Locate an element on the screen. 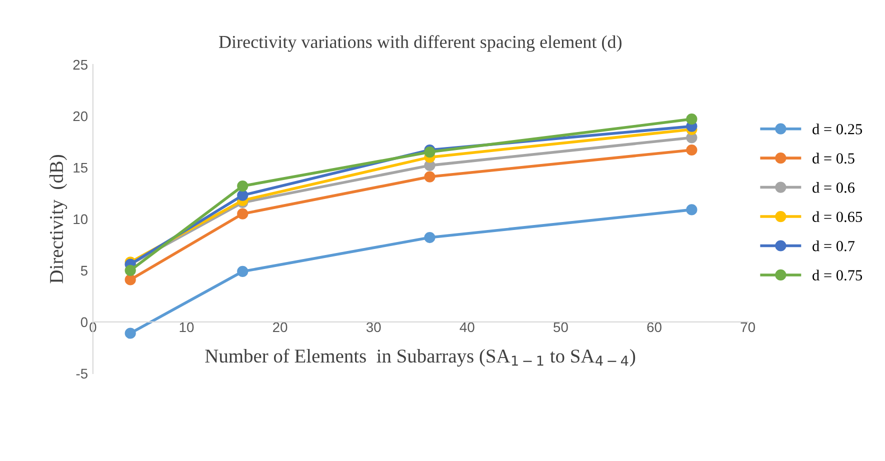 The height and width of the screenshot is (461, 885). y-tick-label: -5 is located at coordinates (82, 373).